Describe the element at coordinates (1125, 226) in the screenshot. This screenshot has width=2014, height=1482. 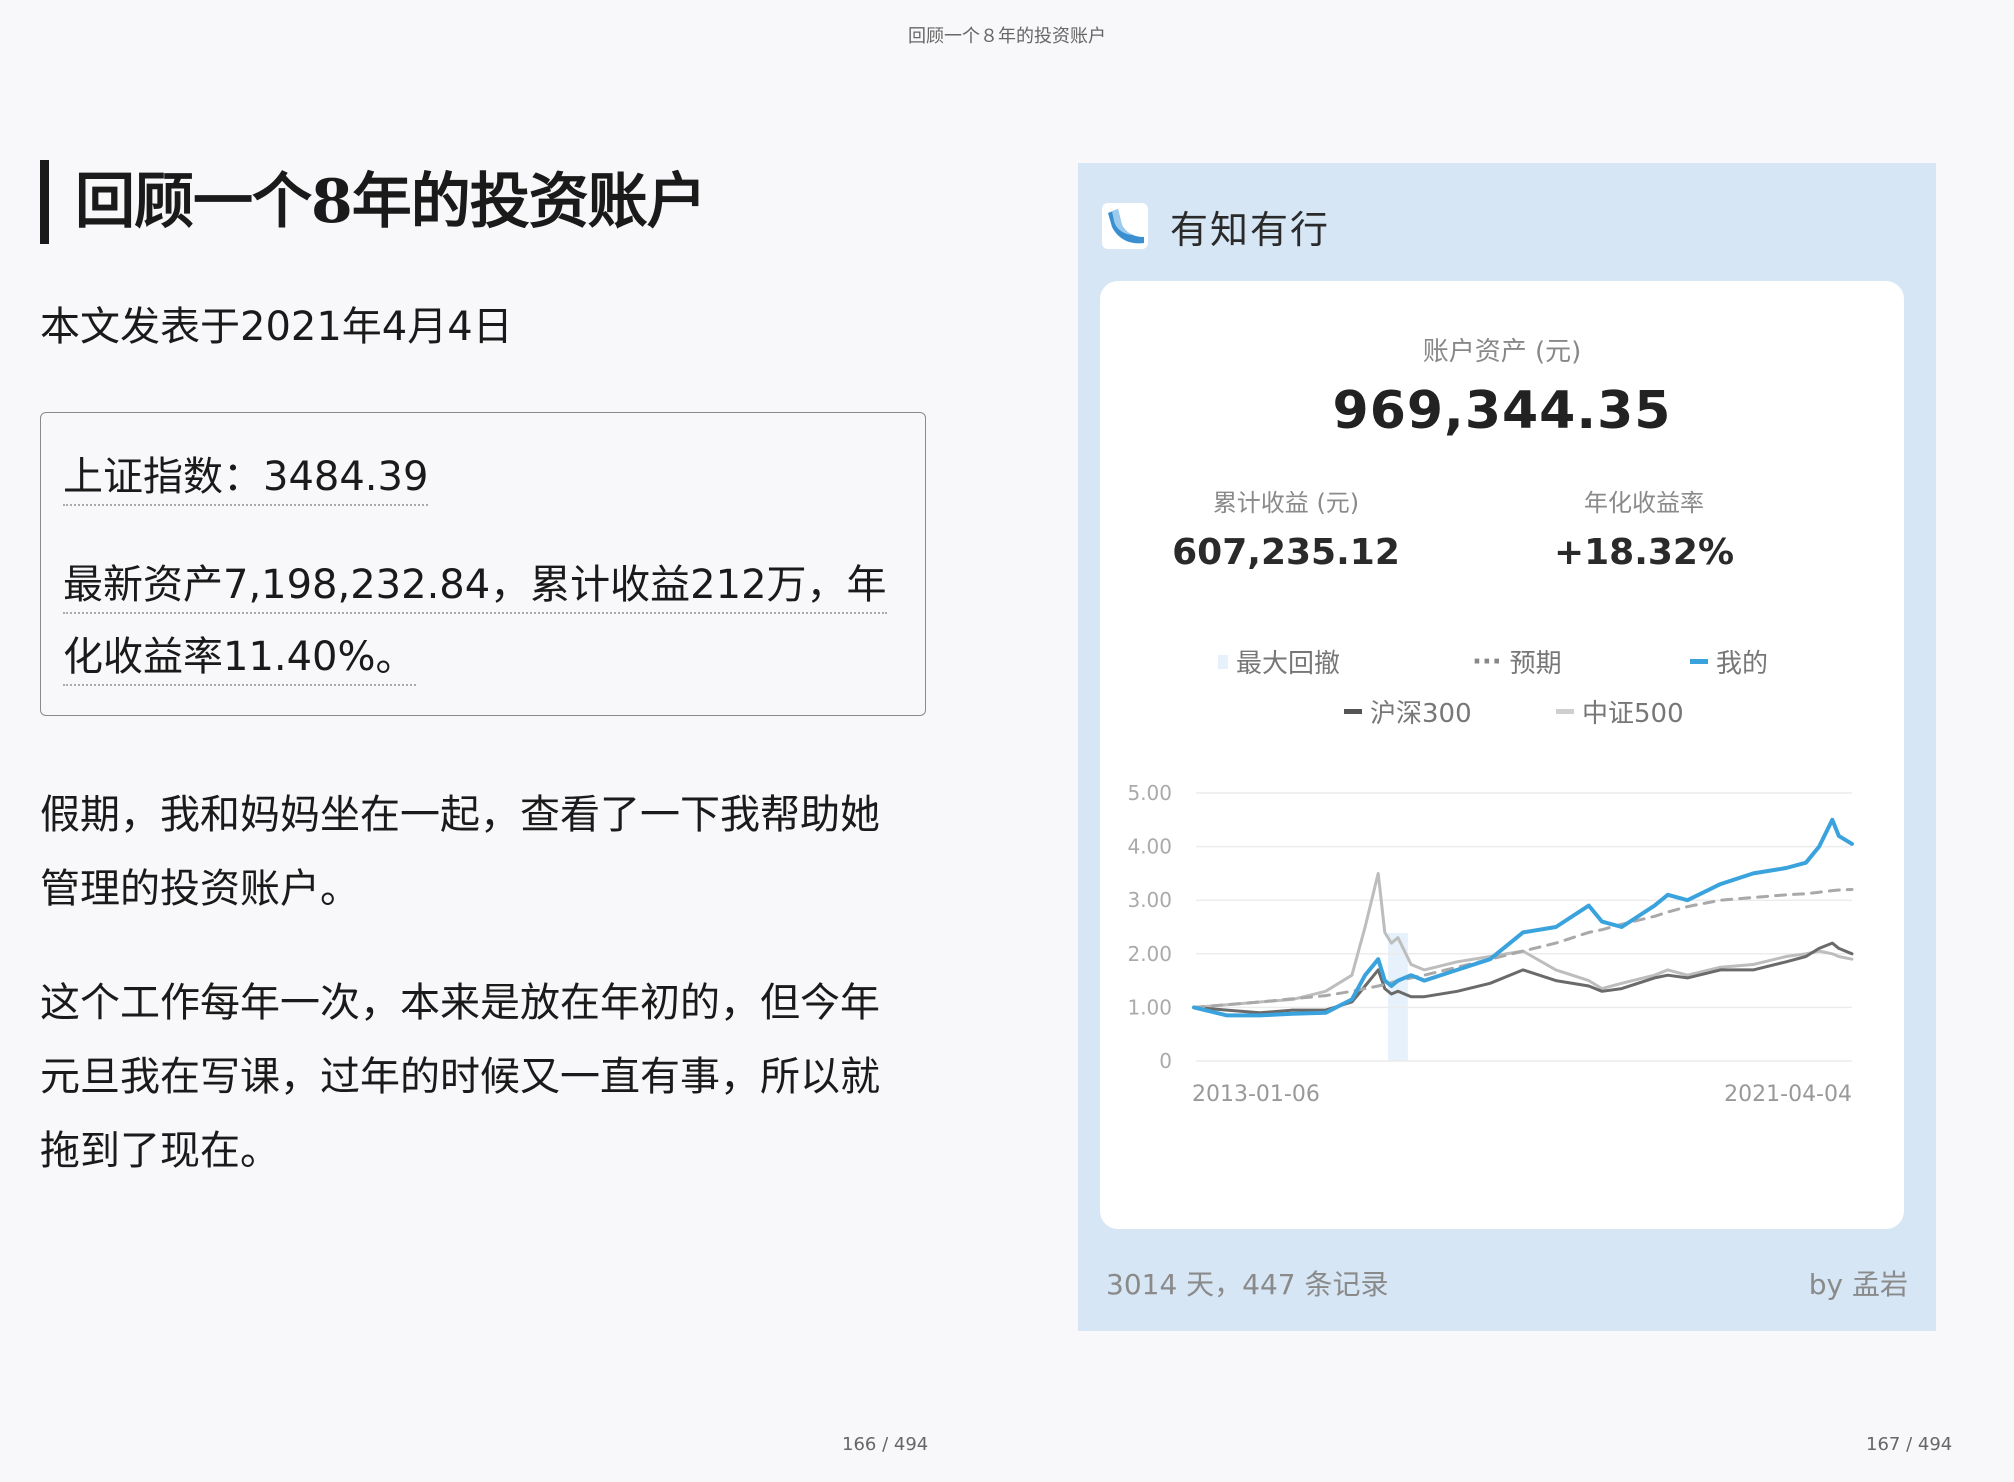
I see `brand-logo-icon` at that location.